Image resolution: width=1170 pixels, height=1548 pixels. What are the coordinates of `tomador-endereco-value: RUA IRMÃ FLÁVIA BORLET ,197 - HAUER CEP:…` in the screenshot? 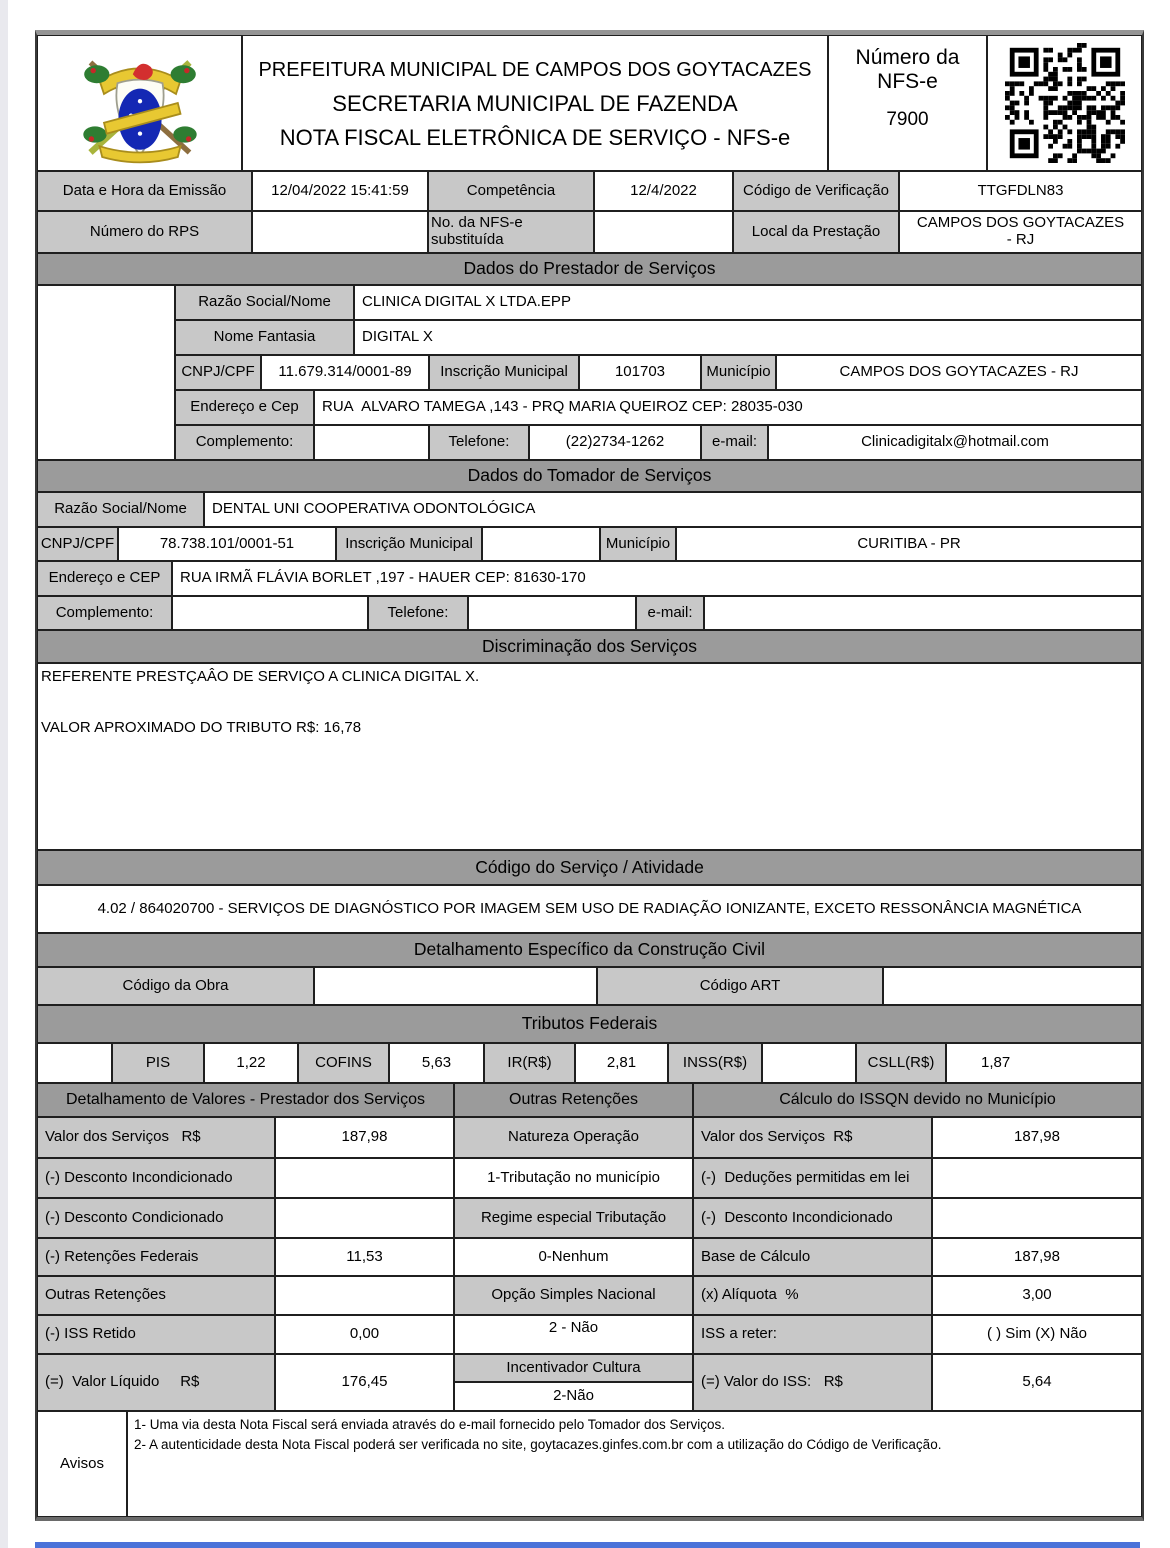 It's located at (657, 578).